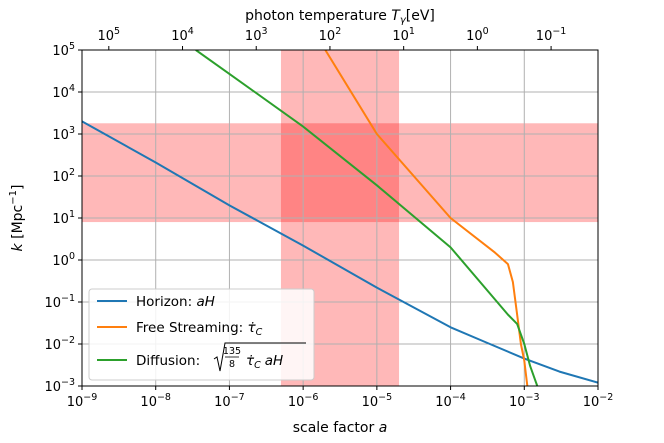  Describe the element at coordinates (59, 386) in the screenshot. I see `y-tick-label: 10⁻³` at that location.